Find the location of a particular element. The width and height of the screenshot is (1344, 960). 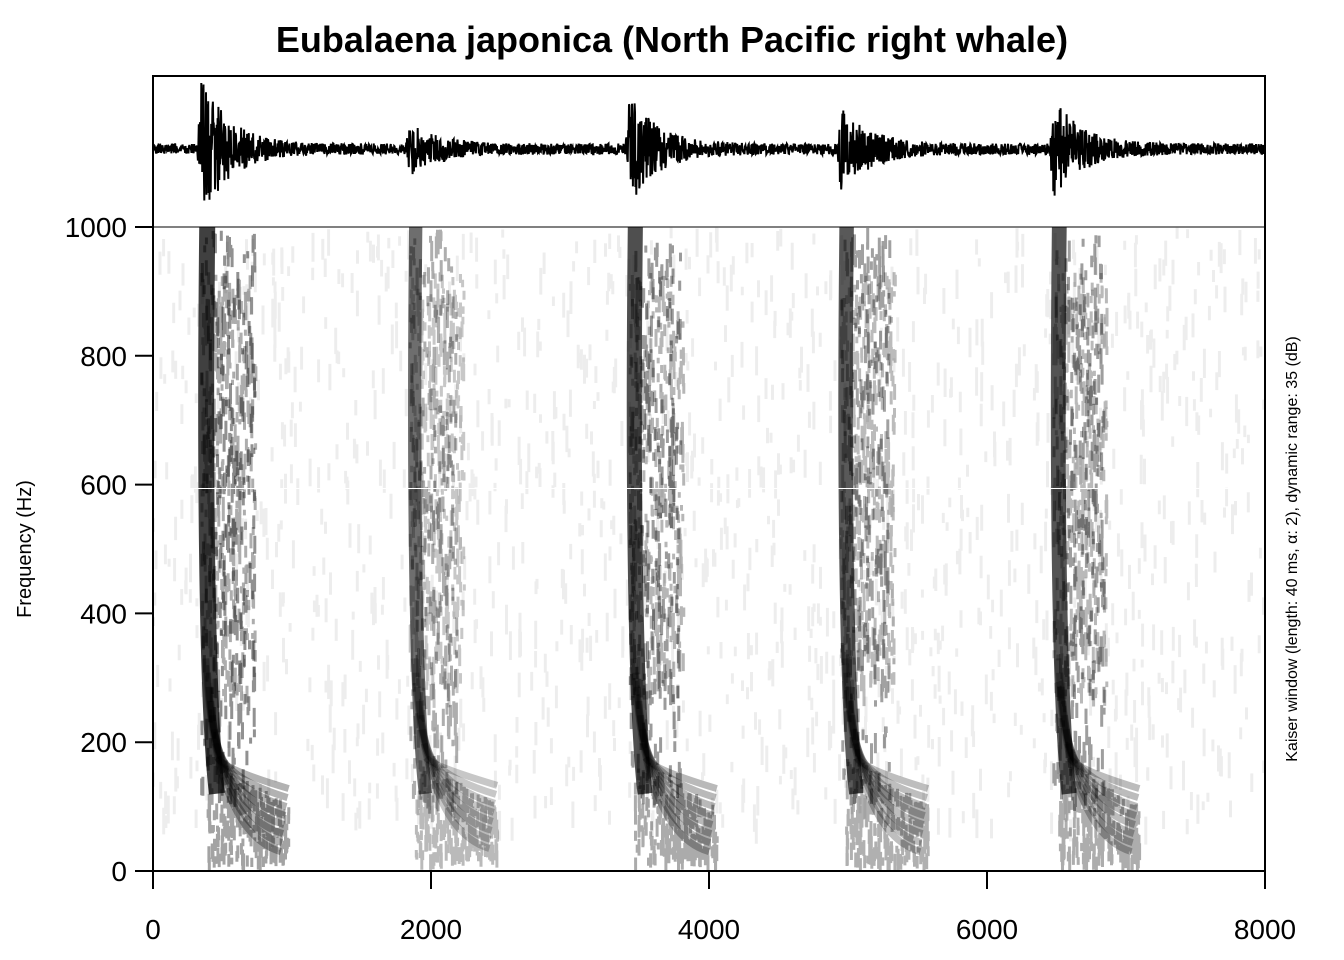

x-tick-label: 4000 is located at coordinates (709, 929).